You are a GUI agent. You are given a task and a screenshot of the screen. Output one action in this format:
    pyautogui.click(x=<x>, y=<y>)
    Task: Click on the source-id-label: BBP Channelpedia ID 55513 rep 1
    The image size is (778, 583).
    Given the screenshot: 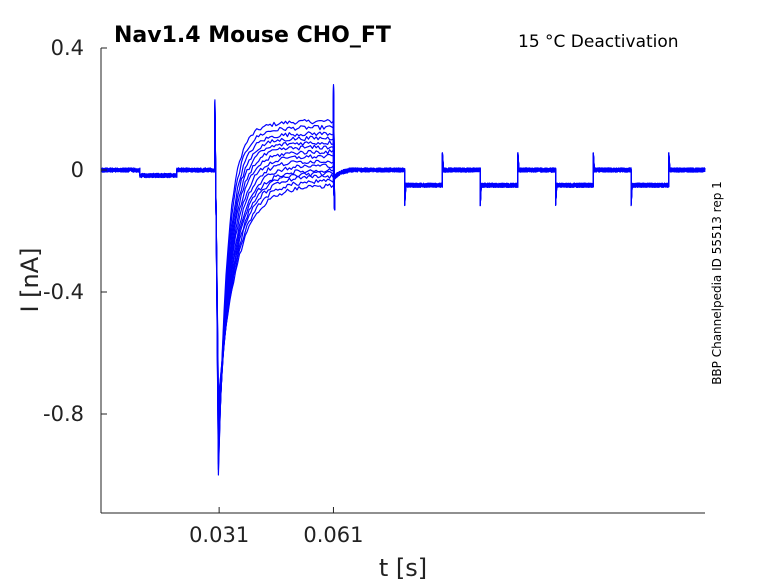 What is the action you would take?
    pyautogui.click(x=717, y=283)
    